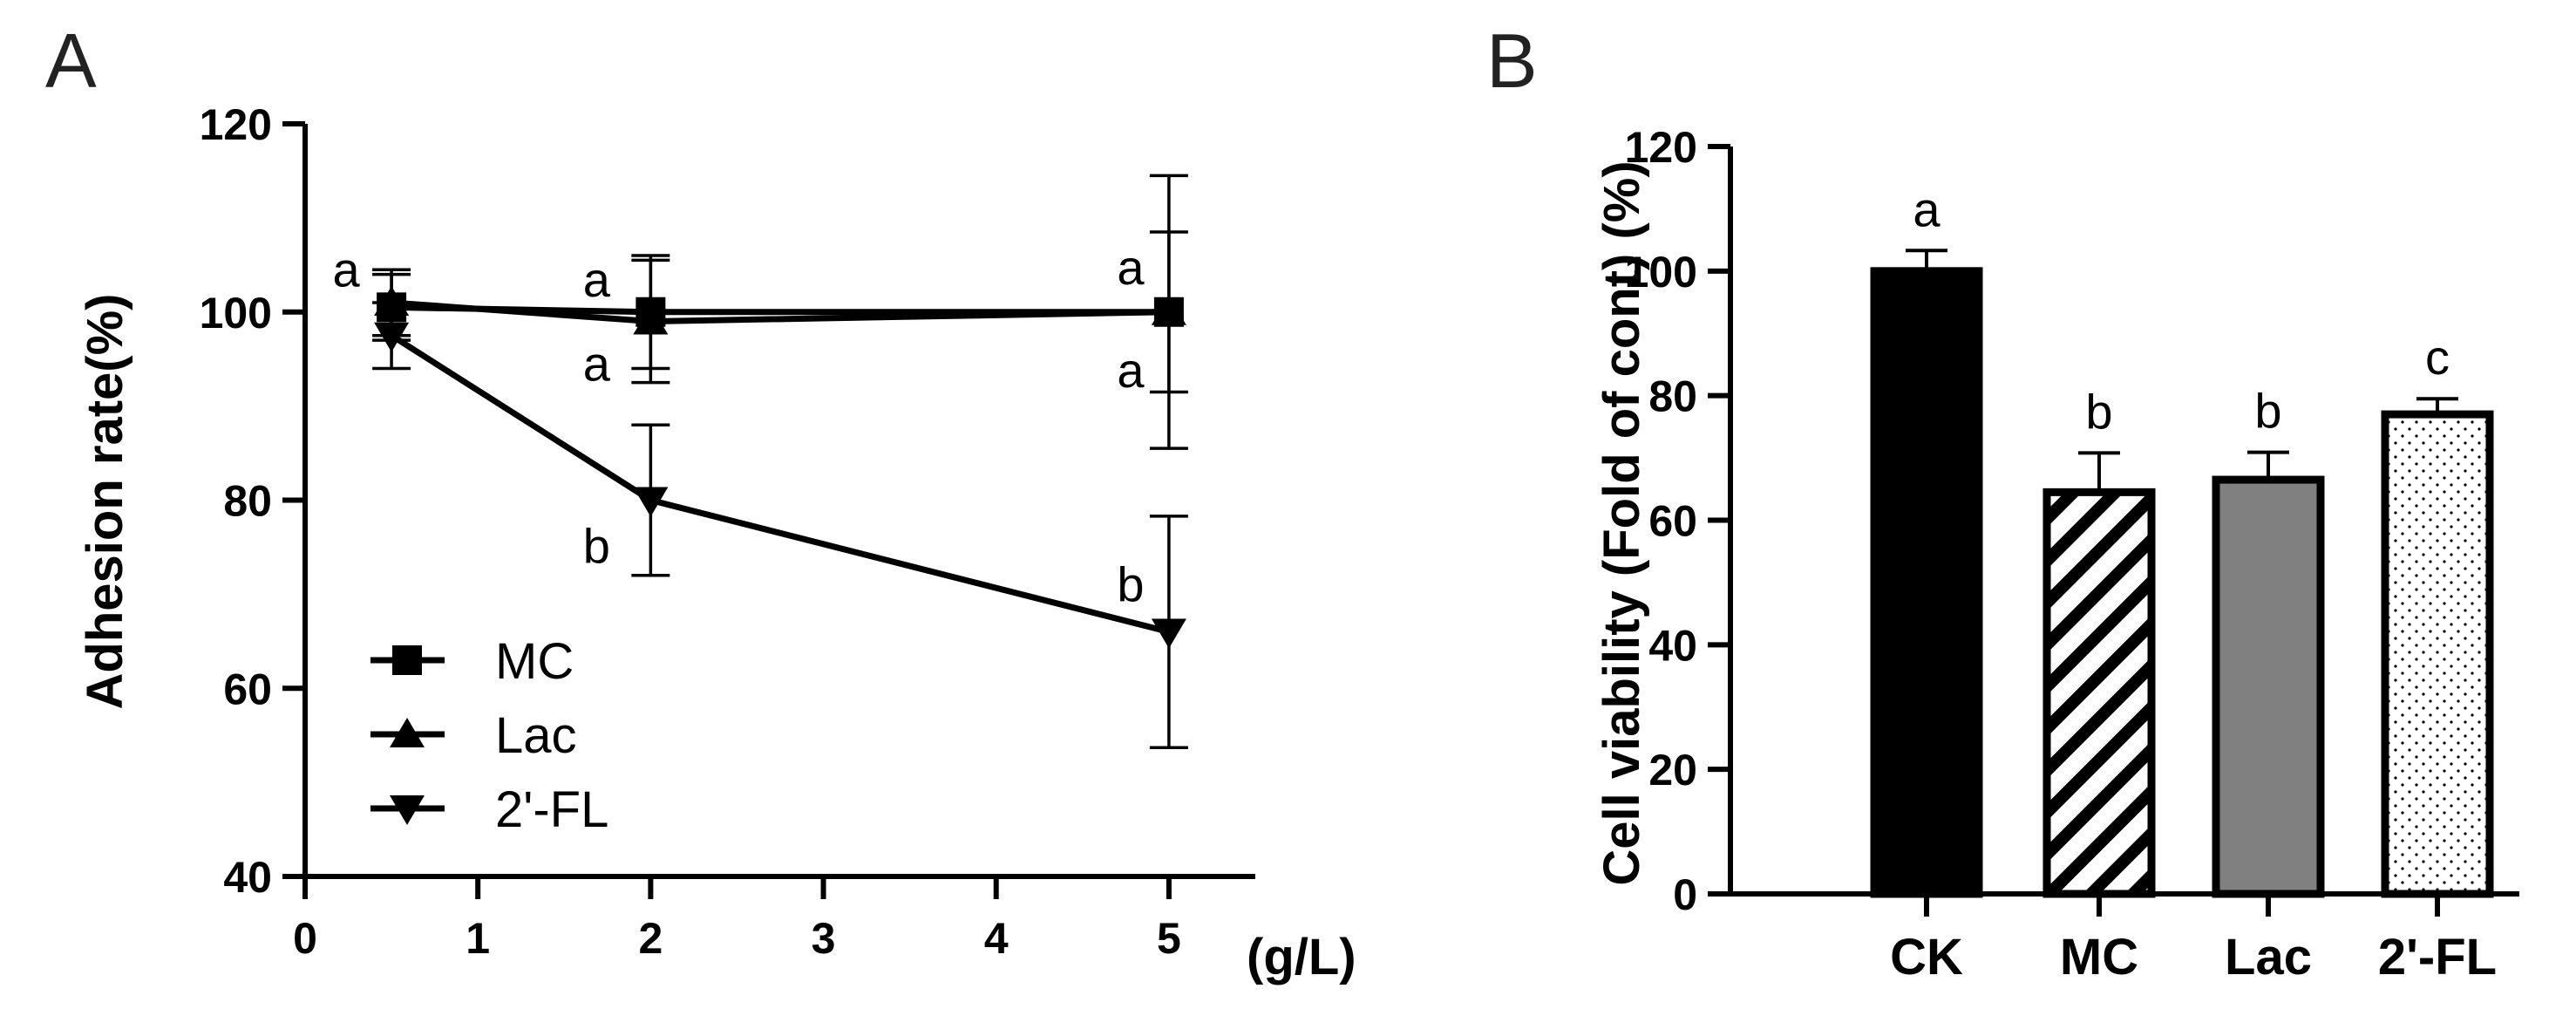 Image resolution: width=2576 pixels, height=1016 pixels. I want to click on bar-group-lac: Lac b, so click(2268, 684).